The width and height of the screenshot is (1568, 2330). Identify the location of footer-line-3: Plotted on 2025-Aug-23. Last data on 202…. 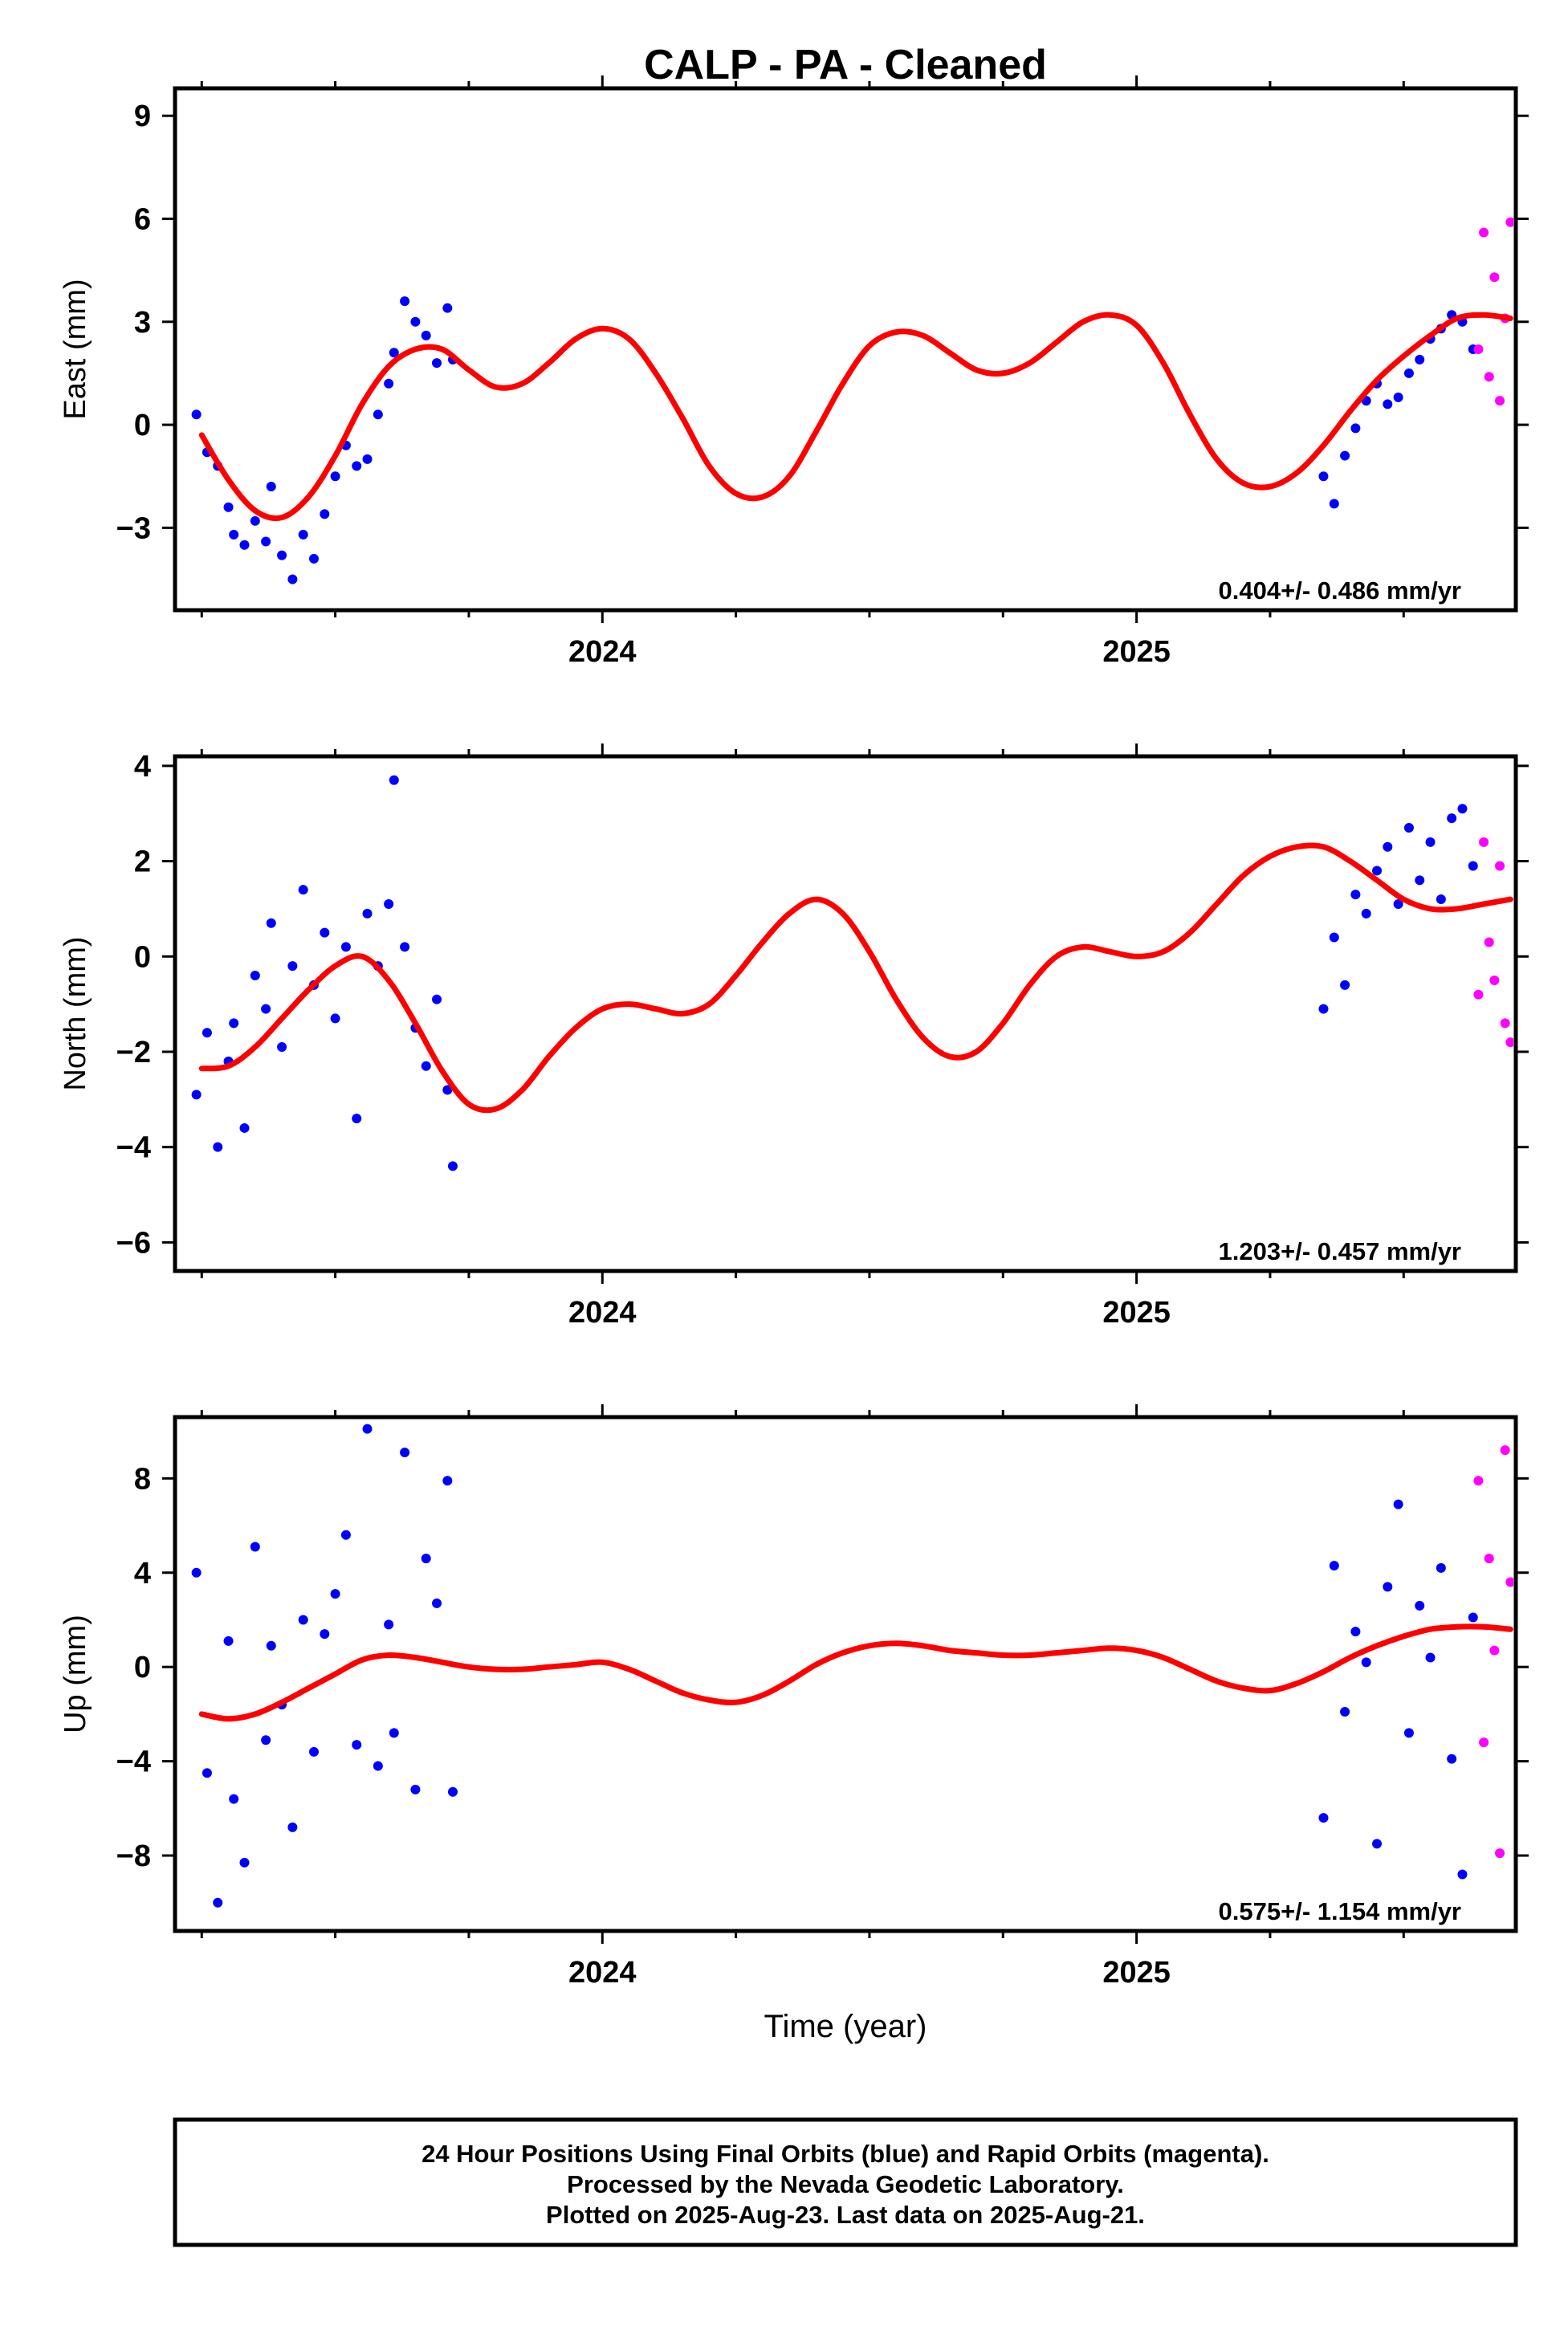
(845, 2215).